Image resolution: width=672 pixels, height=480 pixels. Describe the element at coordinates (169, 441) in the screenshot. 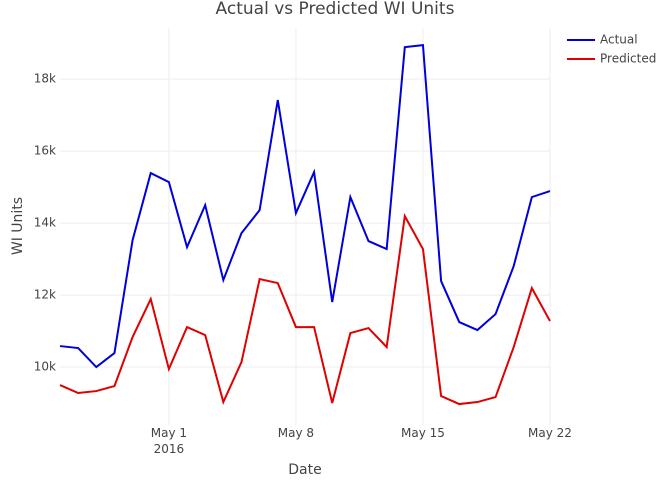

I see `x-tick-label: May 1 2016` at that location.